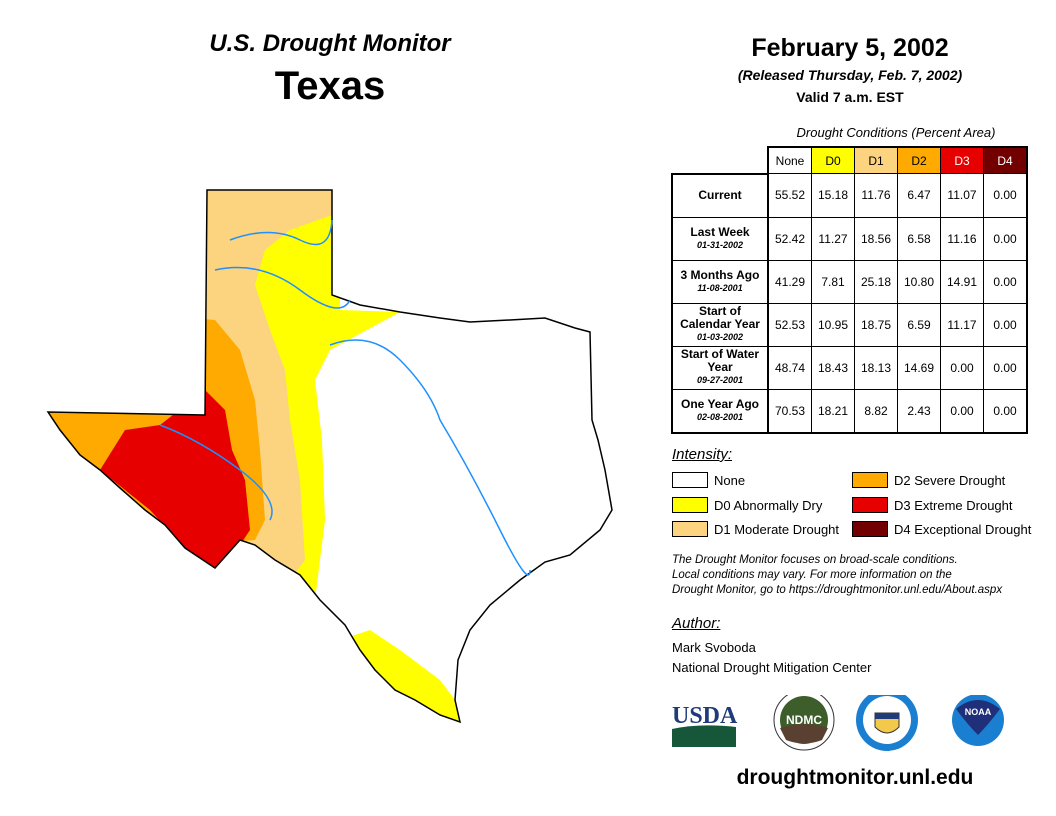  I want to click on row-label-text: Start of Water Year, so click(720, 360).